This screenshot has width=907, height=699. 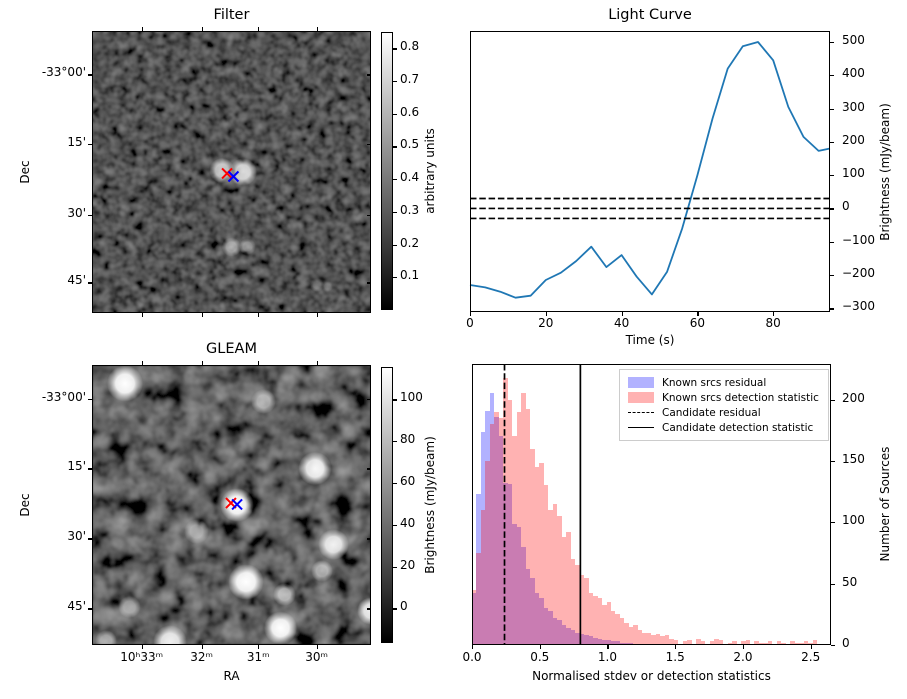 What do you see at coordinates (650, 340) in the screenshot?
I see `lightcurve-xlabel: Time (s)` at bounding box center [650, 340].